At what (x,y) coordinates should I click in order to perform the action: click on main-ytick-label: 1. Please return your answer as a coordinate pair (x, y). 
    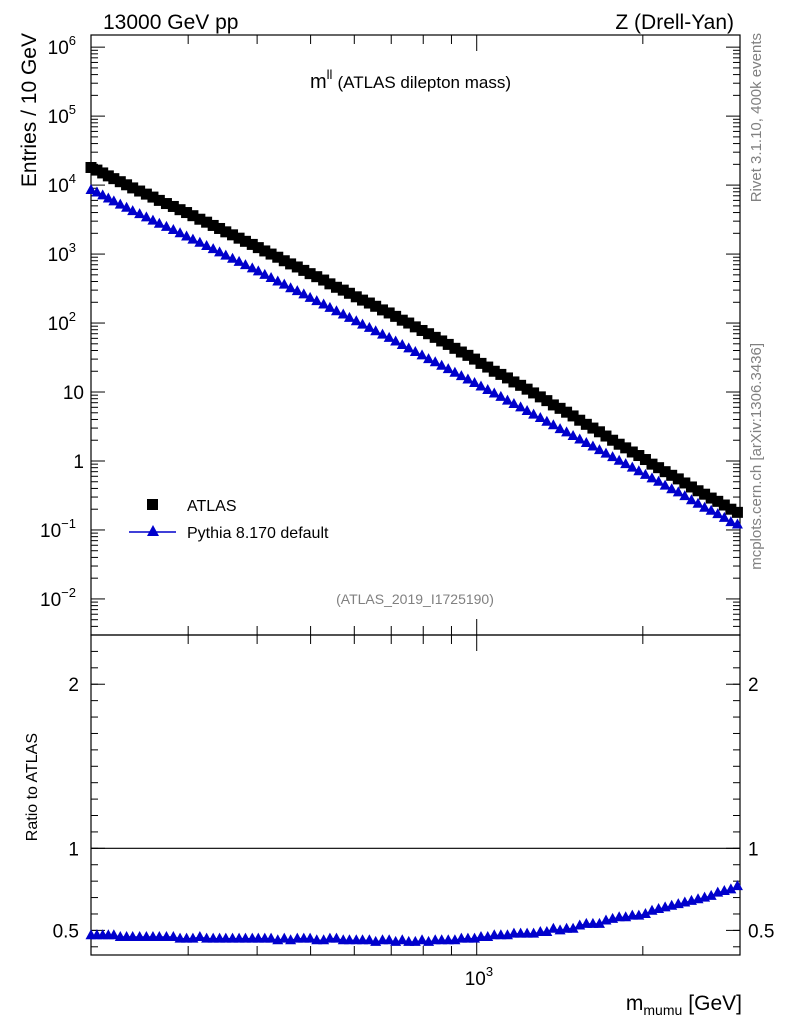
    Looking at the image, I should click on (78, 462).